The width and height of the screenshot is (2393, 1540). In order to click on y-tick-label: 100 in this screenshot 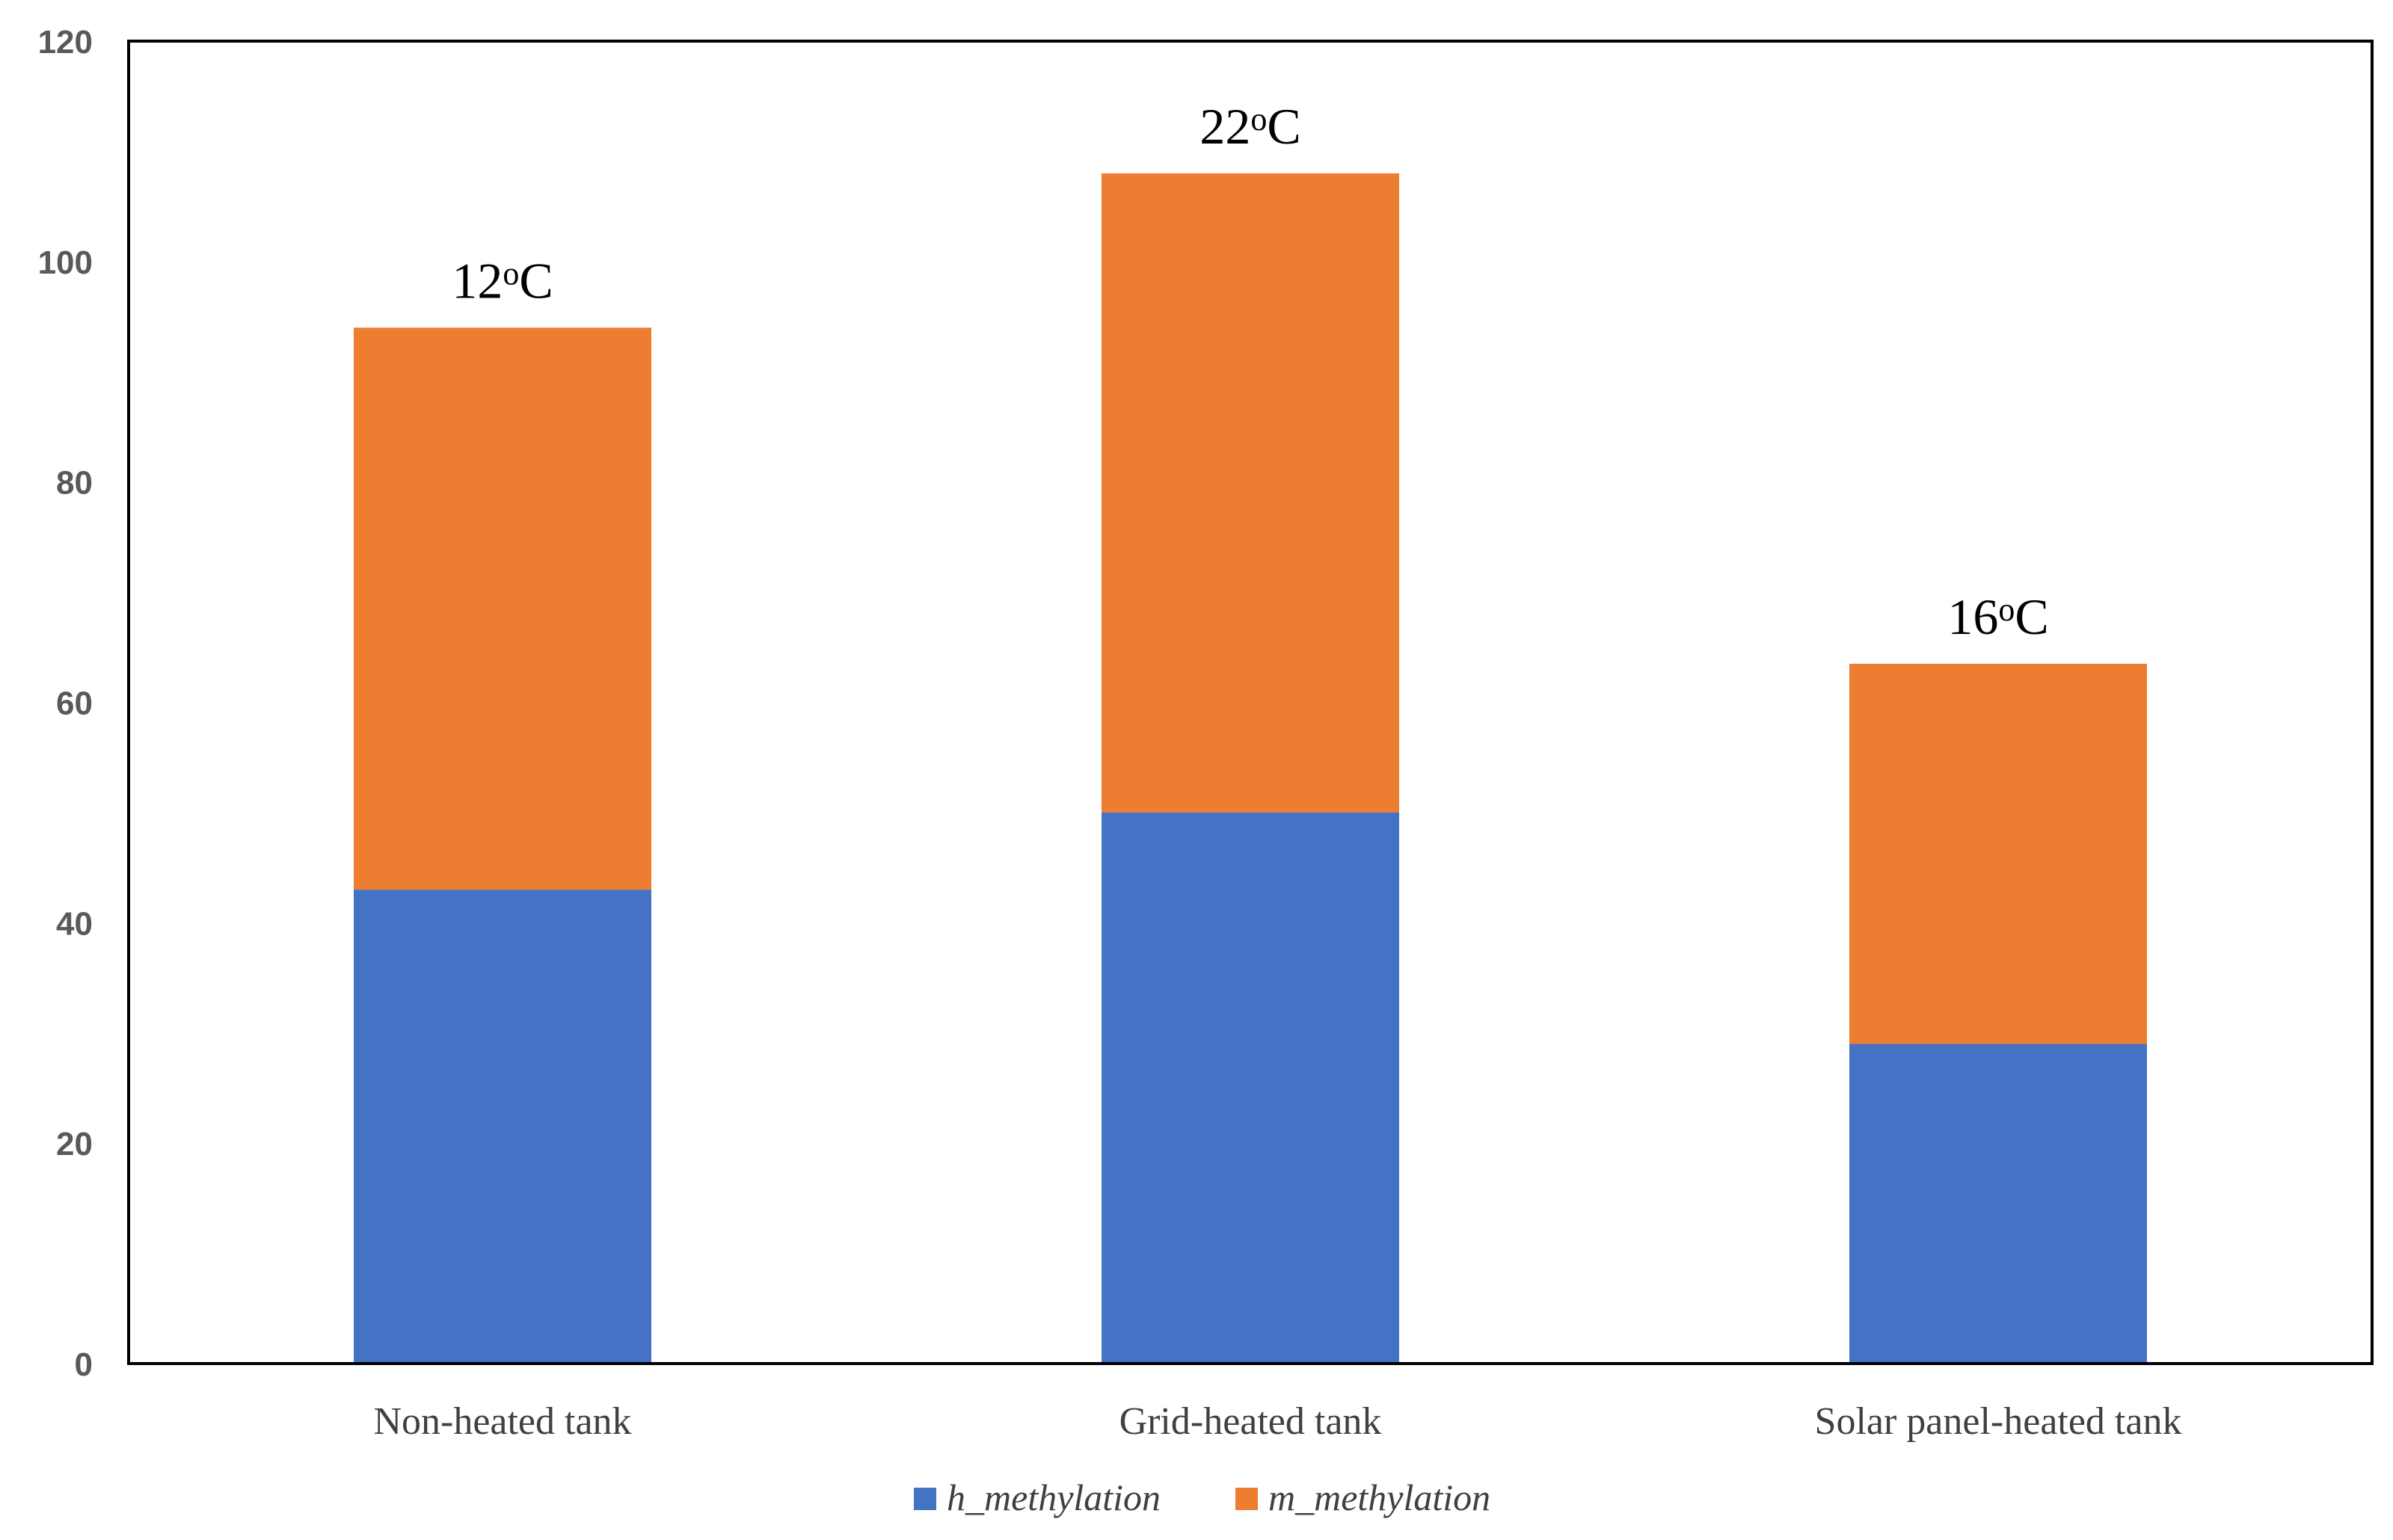, I will do `click(65, 262)`.